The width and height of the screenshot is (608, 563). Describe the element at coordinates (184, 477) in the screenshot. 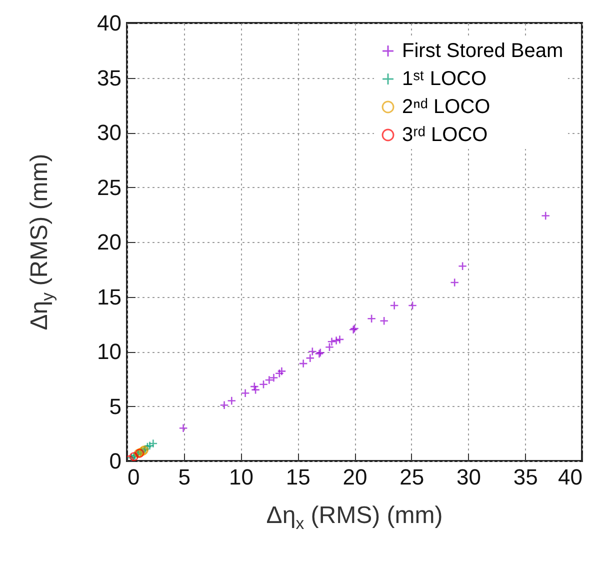

I see `x-tick-label: 5` at that location.